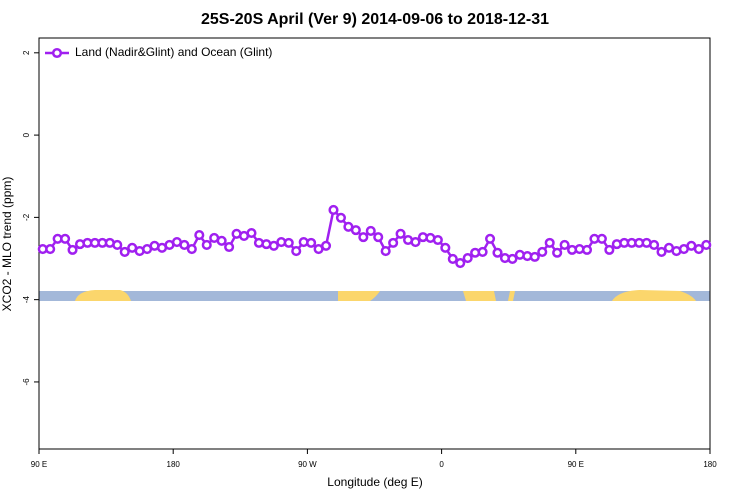 The height and width of the screenshot is (500, 750). Describe the element at coordinates (26, 217) in the screenshot. I see `y-tick-label: -2` at that location.